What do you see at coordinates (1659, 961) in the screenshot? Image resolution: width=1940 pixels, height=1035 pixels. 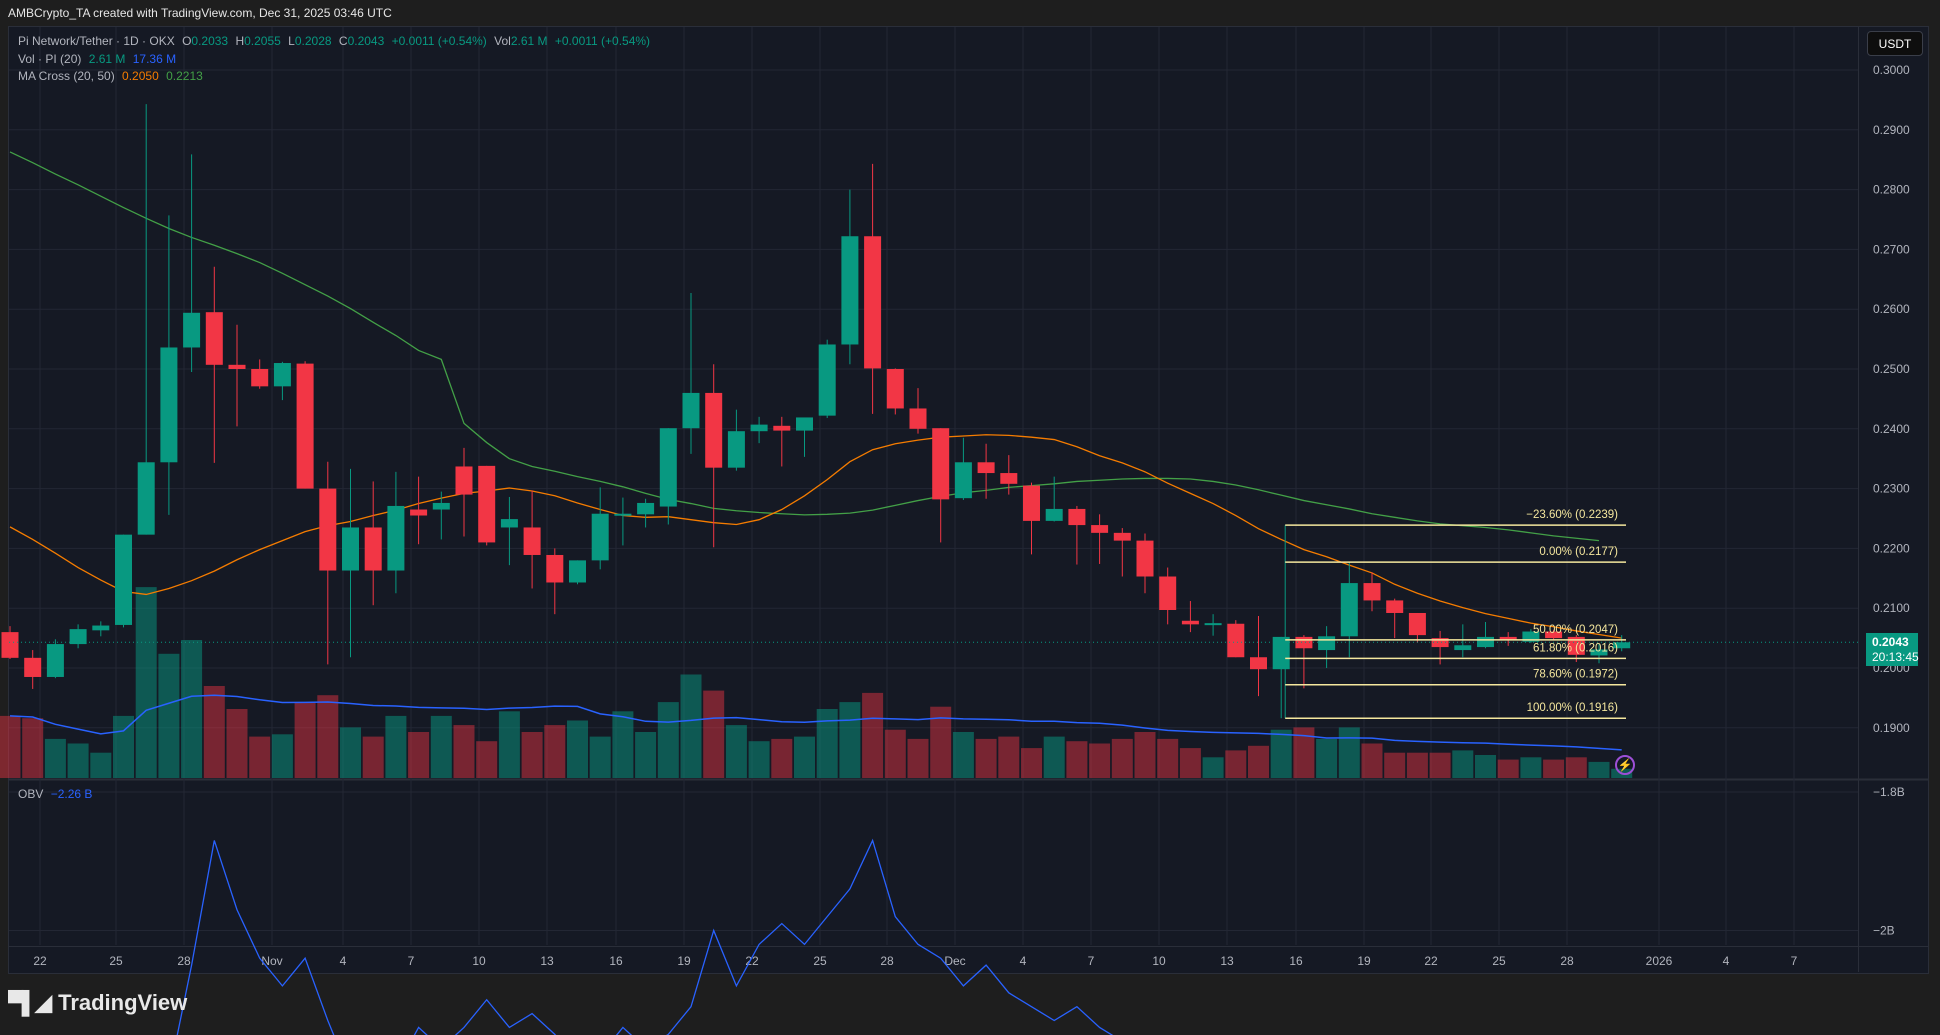 I see `svg-text: 2026` at bounding box center [1659, 961].